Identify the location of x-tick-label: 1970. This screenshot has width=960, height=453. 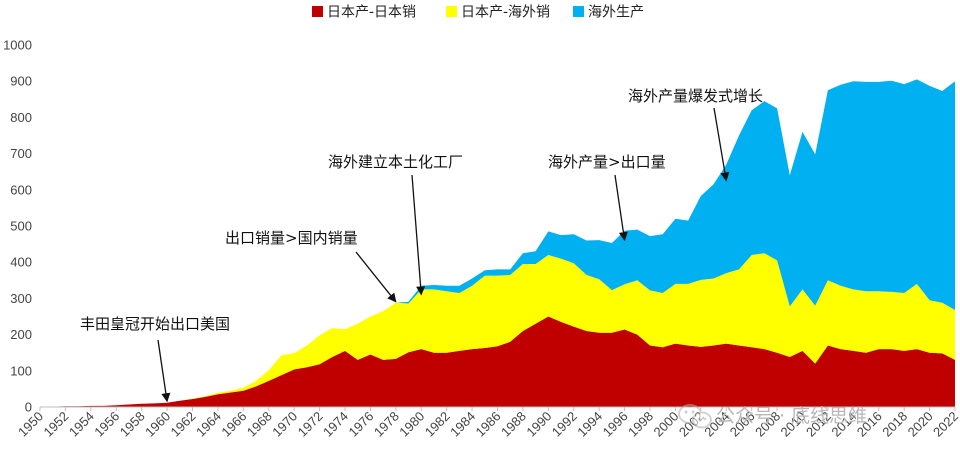
(284, 424).